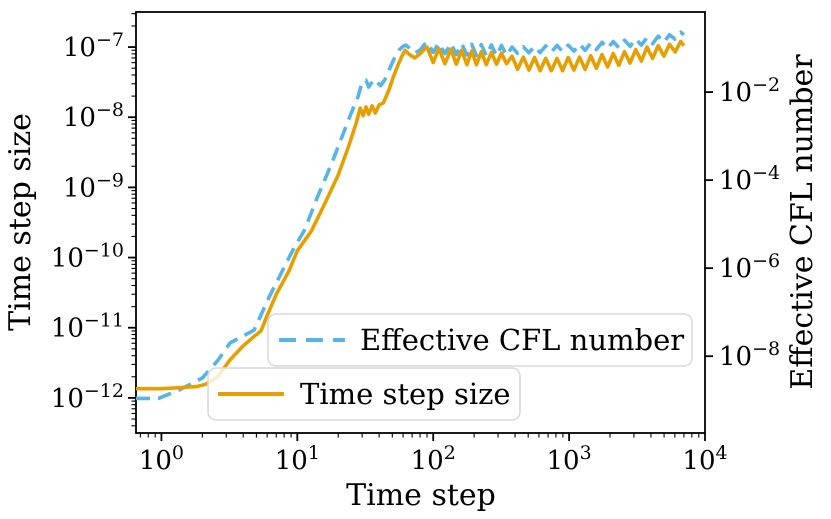  Describe the element at coordinates (297, 459) in the screenshot. I see `x-tick-label: 101` at that location.